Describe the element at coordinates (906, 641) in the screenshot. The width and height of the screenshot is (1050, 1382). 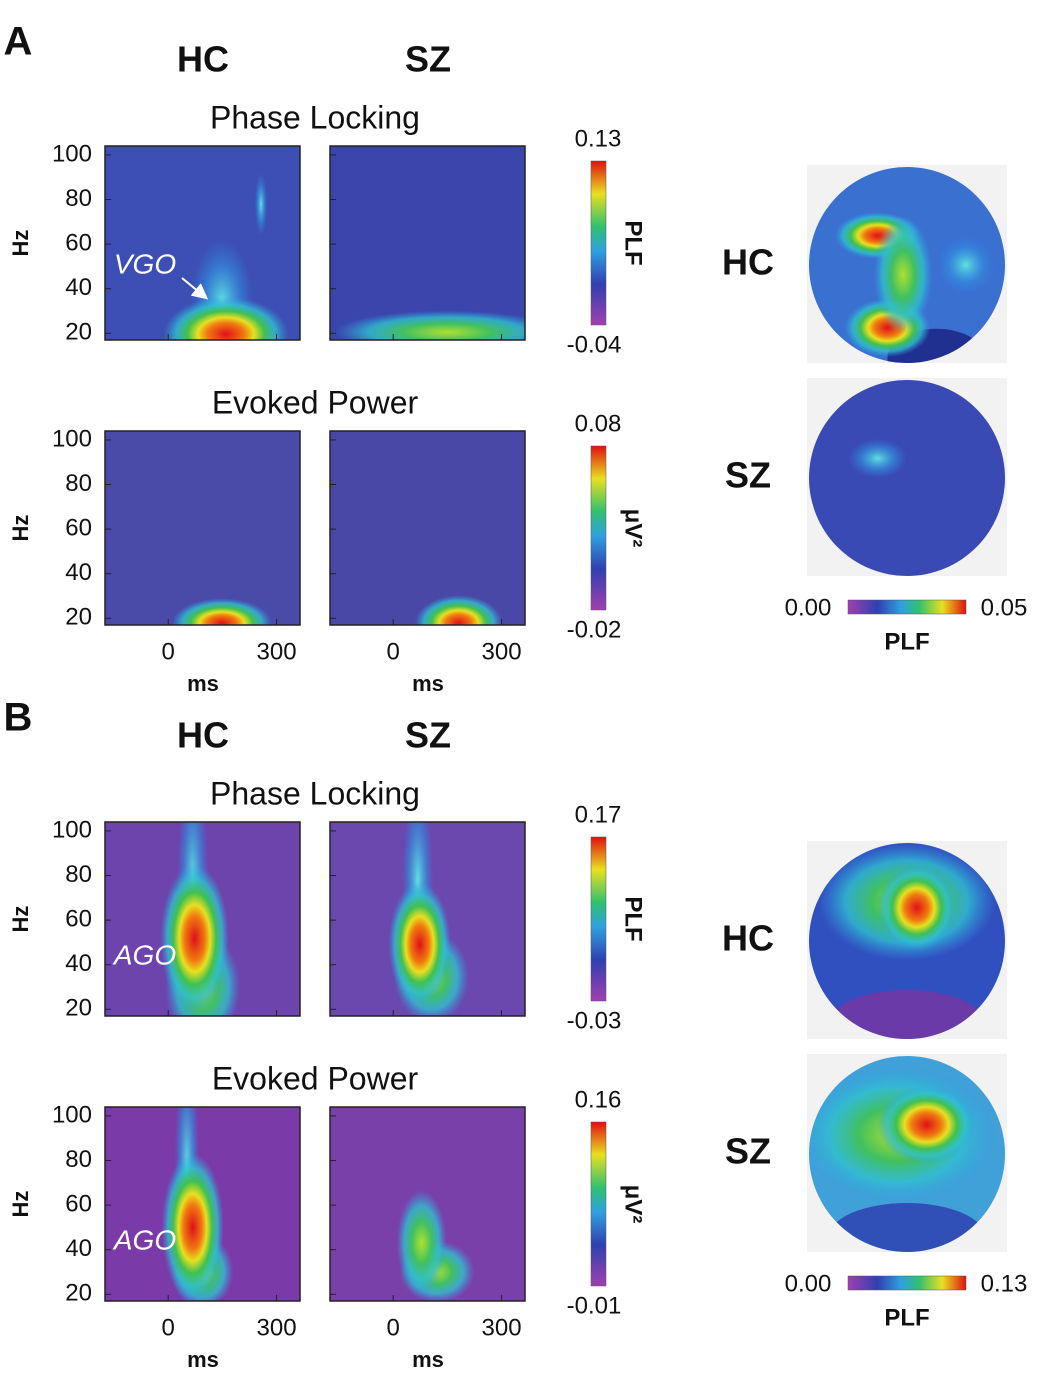
I see `topomap-scale-label: PLF` at that location.